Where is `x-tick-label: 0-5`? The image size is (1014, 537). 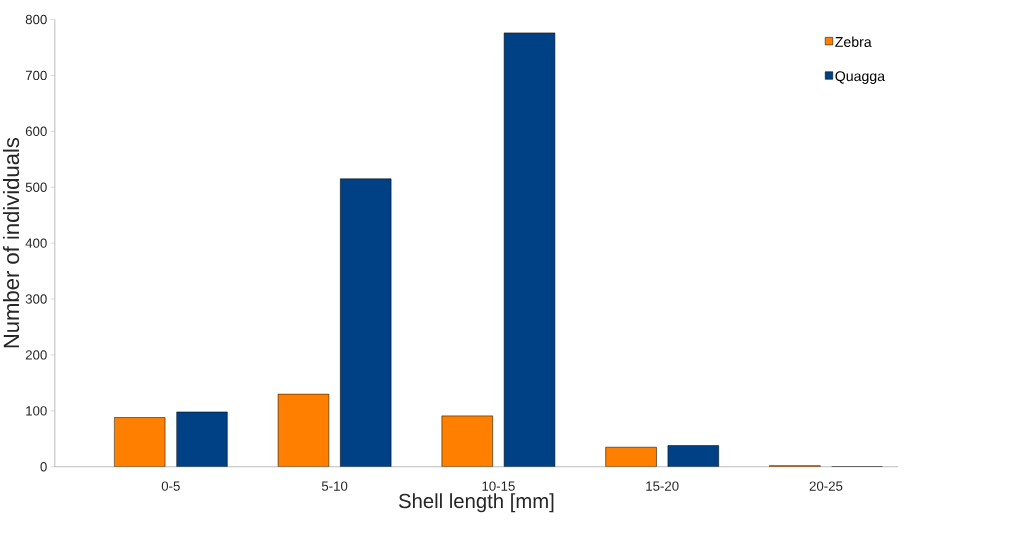 x-tick-label: 0-5 is located at coordinates (170, 486).